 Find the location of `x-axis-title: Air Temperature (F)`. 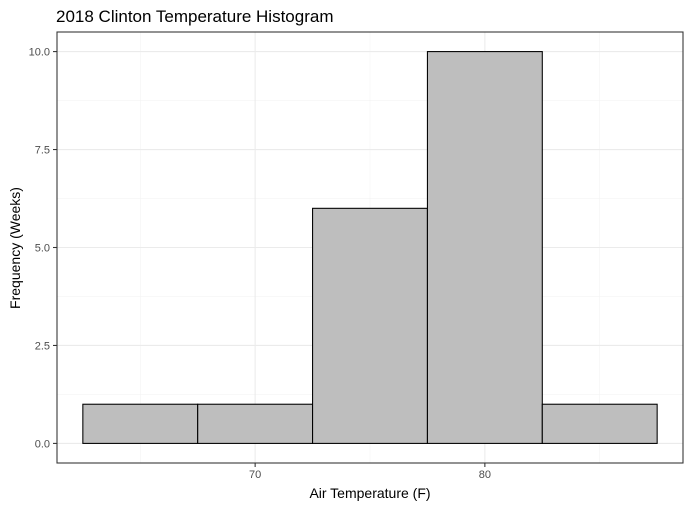

x-axis-title: Air Temperature (F) is located at coordinates (369, 493).